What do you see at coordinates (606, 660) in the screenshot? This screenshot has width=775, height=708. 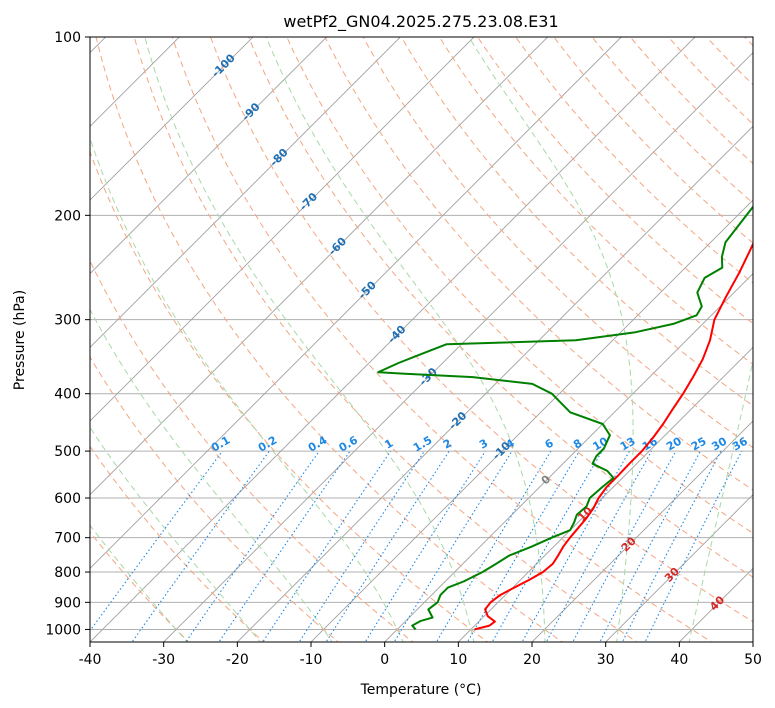 I see `x-tick-label: 30` at bounding box center [606, 660].